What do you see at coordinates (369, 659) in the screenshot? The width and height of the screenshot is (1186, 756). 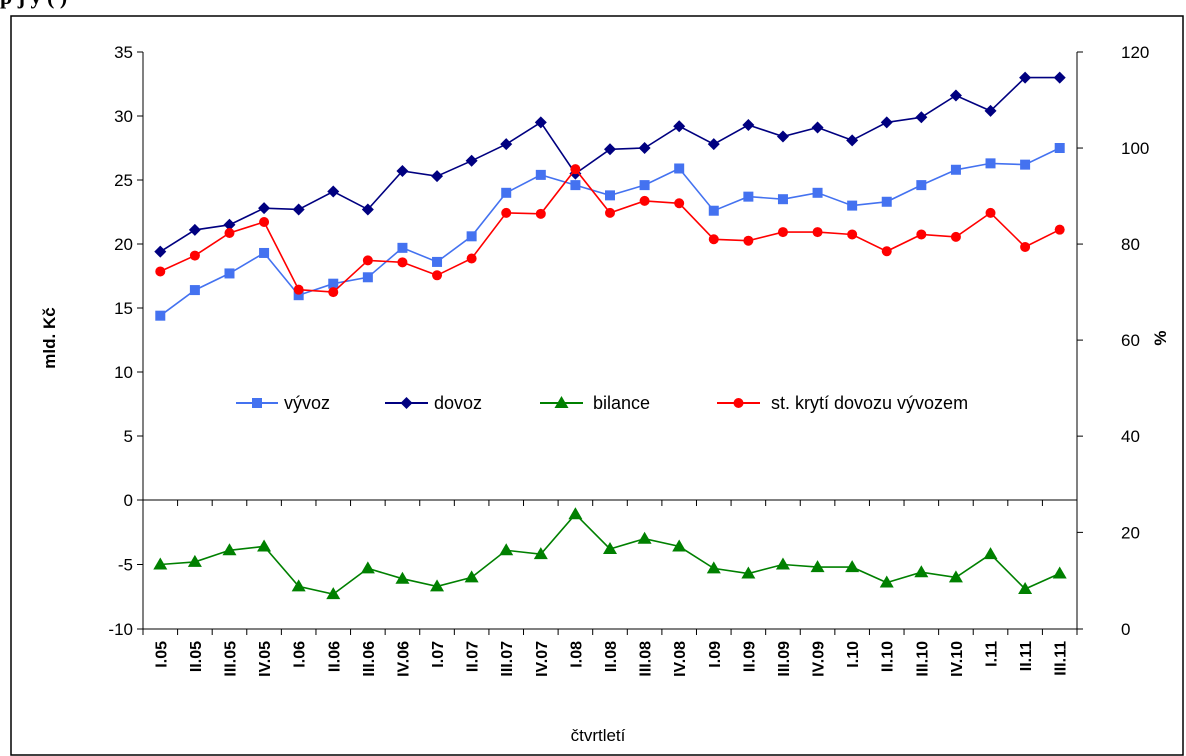 I see `x-tick-label: III.06` at bounding box center [369, 659].